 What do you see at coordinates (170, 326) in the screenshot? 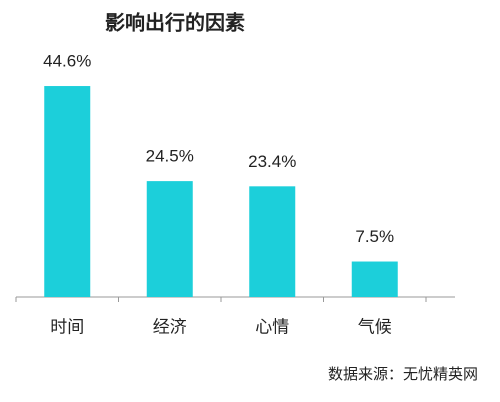
I see `x-tick-label: 经济` at bounding box center [170, 326].